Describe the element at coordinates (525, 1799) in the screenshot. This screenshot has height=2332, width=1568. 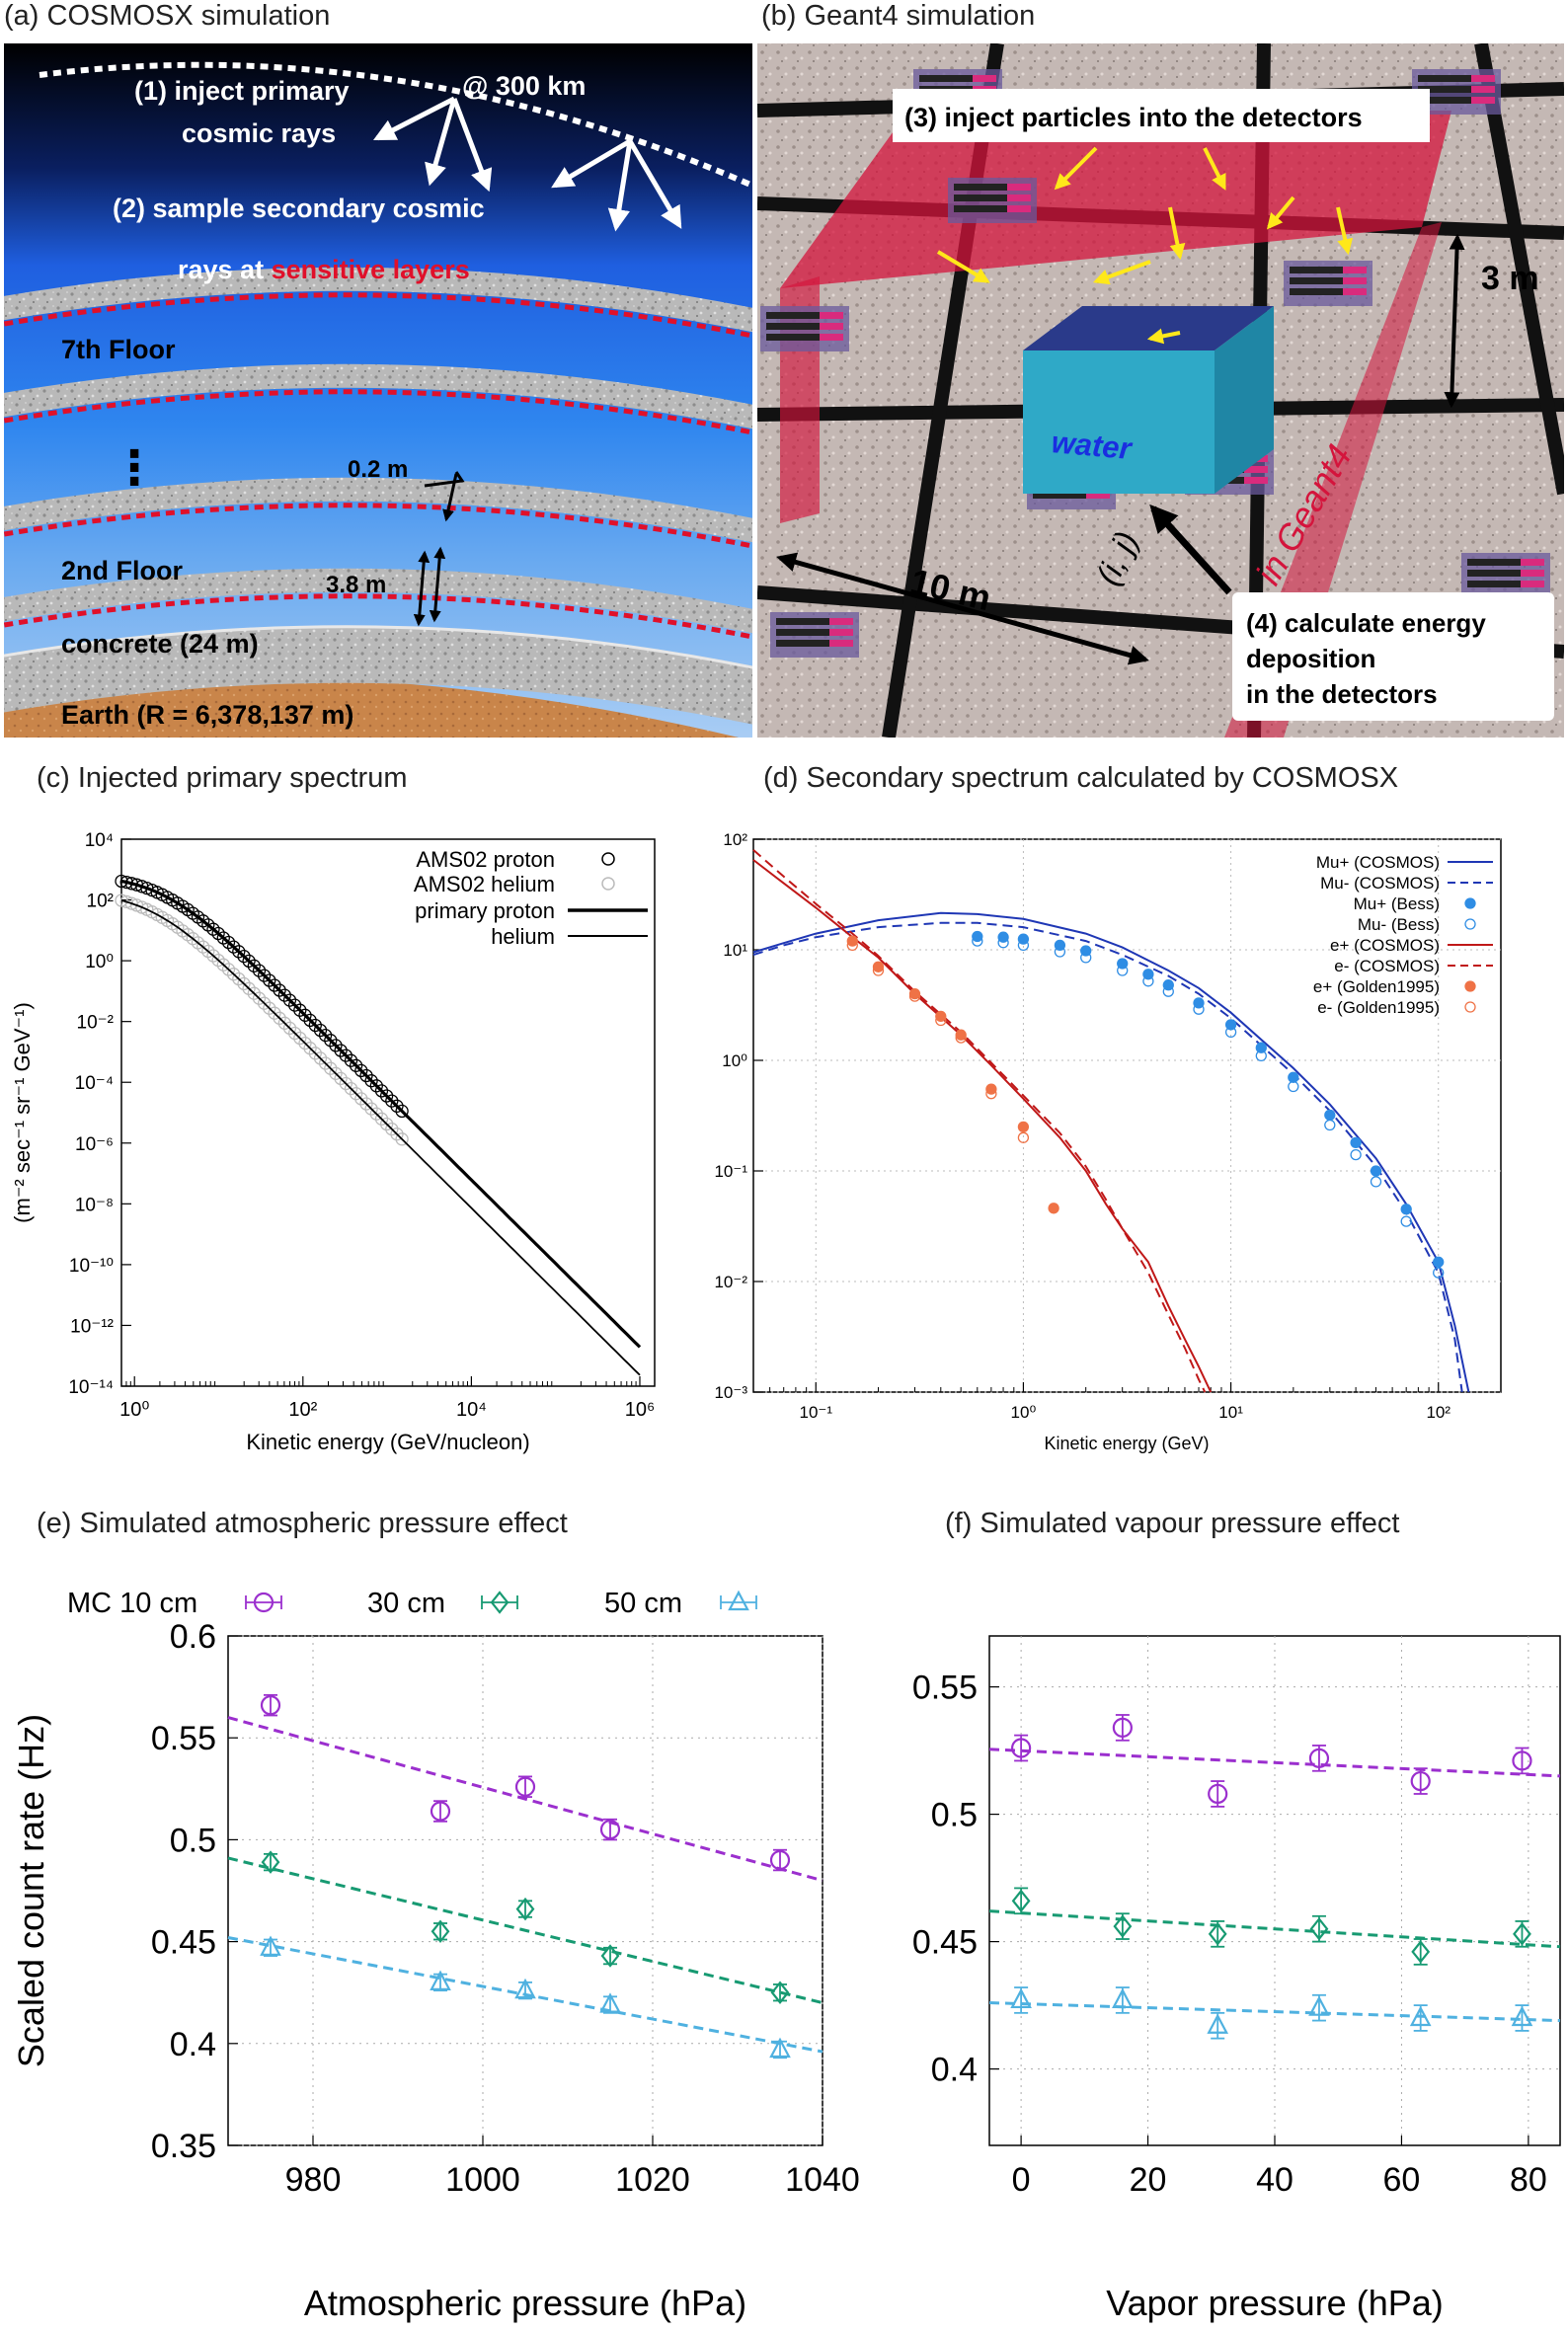
I see `chart-e-fit-line` at that location.